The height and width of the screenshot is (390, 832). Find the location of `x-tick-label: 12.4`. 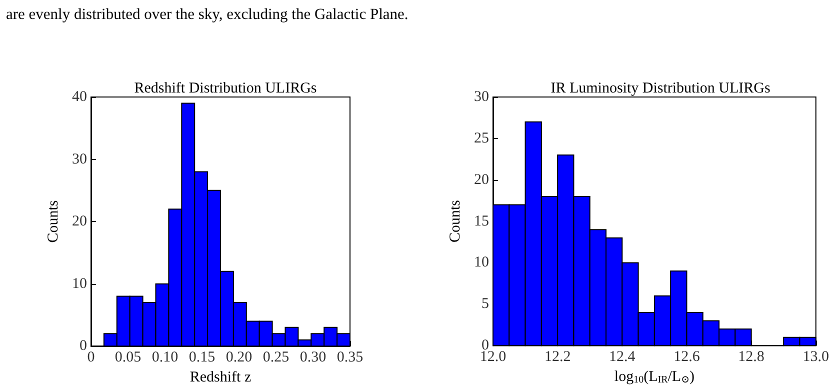

x-tick-label: 12.4 is located at coordinates (622, 357).